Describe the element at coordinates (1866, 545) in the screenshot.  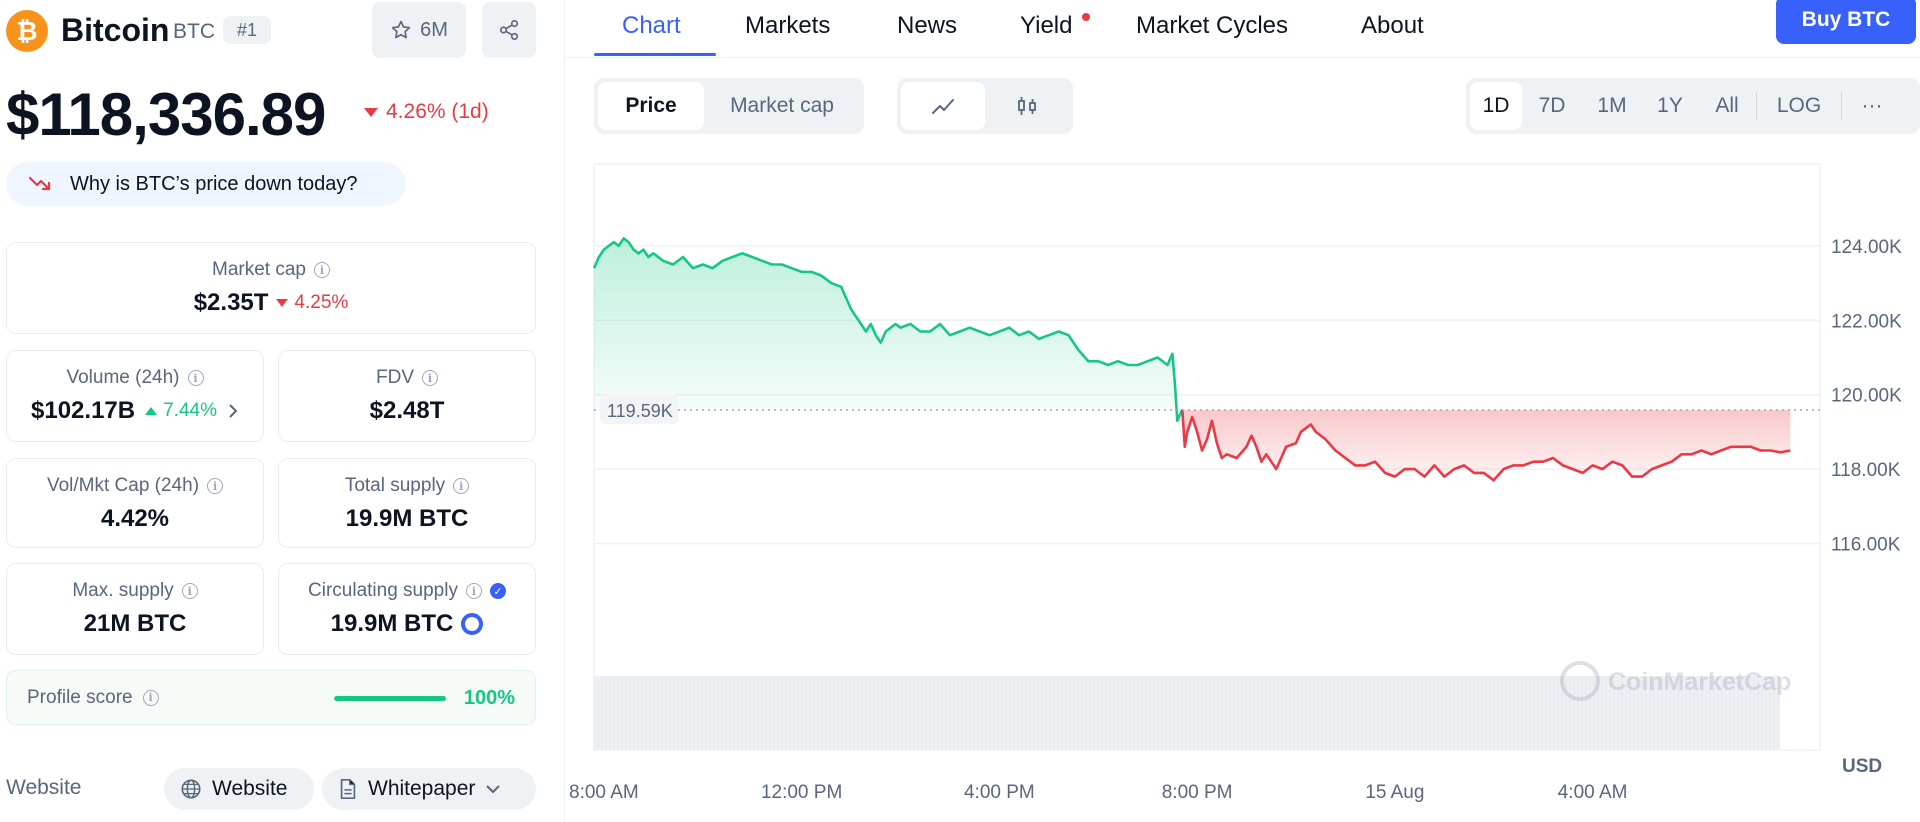
I see `y-tick-label: 116.00K` at that location.